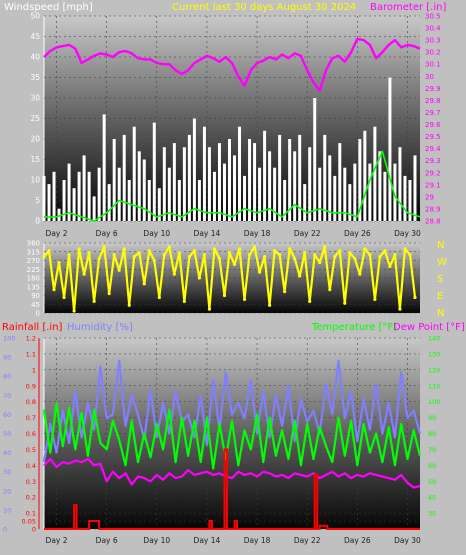 The image size is (466, 555). Describe the element at coordinates (31, 514) in the screenshot. I see `y-tick-label-rain: 0.1` at that location.